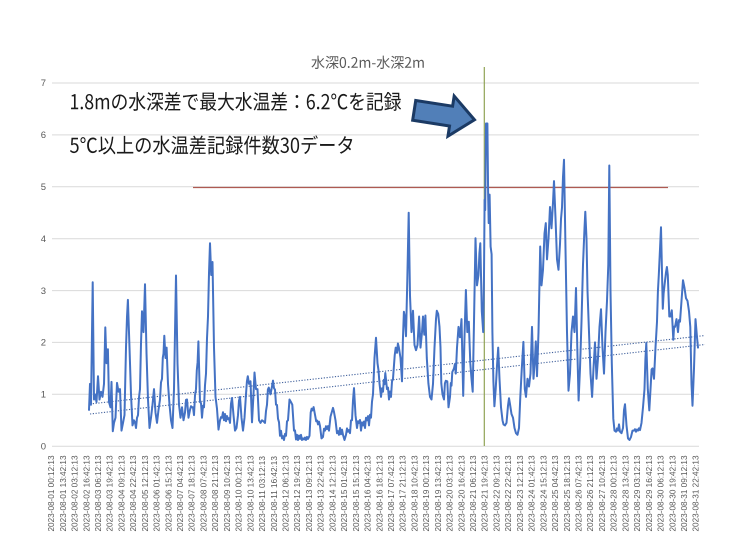 This screenshot has height=554, width=736. I want to click on svg-text: 2023-08-26 21:12:13, so click(590, 493).